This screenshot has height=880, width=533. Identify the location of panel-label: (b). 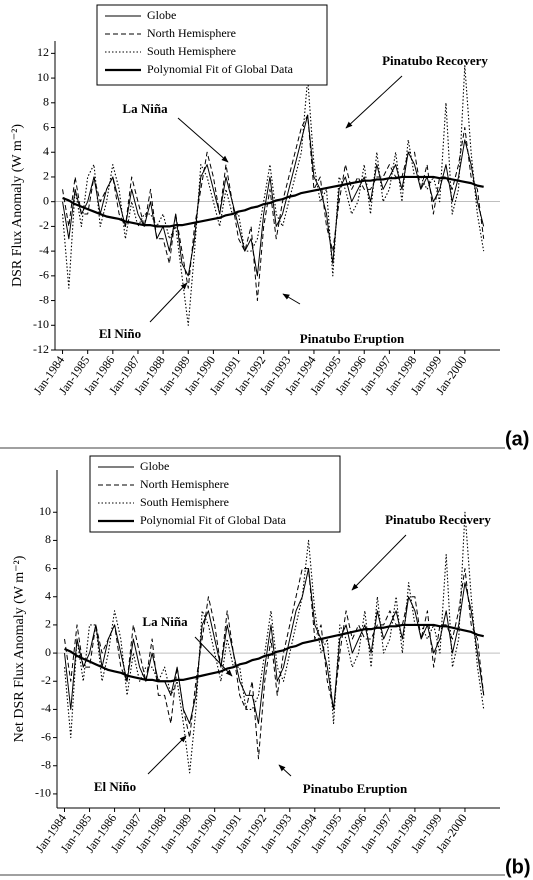
(518, 867).